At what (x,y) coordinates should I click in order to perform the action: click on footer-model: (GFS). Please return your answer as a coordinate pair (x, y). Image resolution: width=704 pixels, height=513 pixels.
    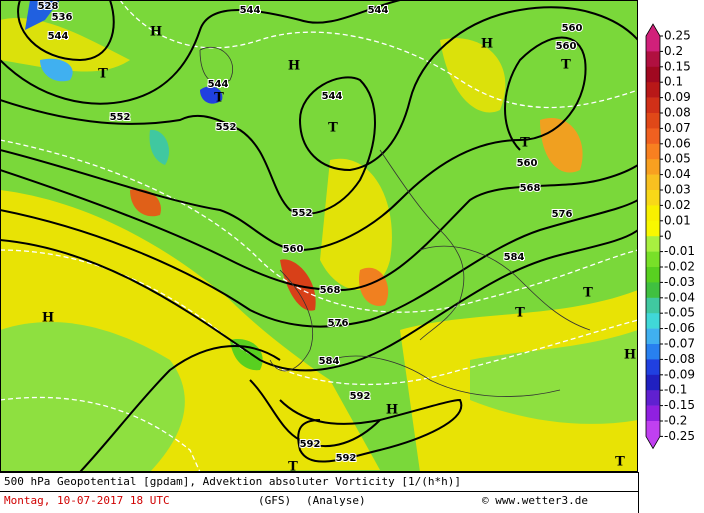
    Looking at the image, I should click on (274, 500).